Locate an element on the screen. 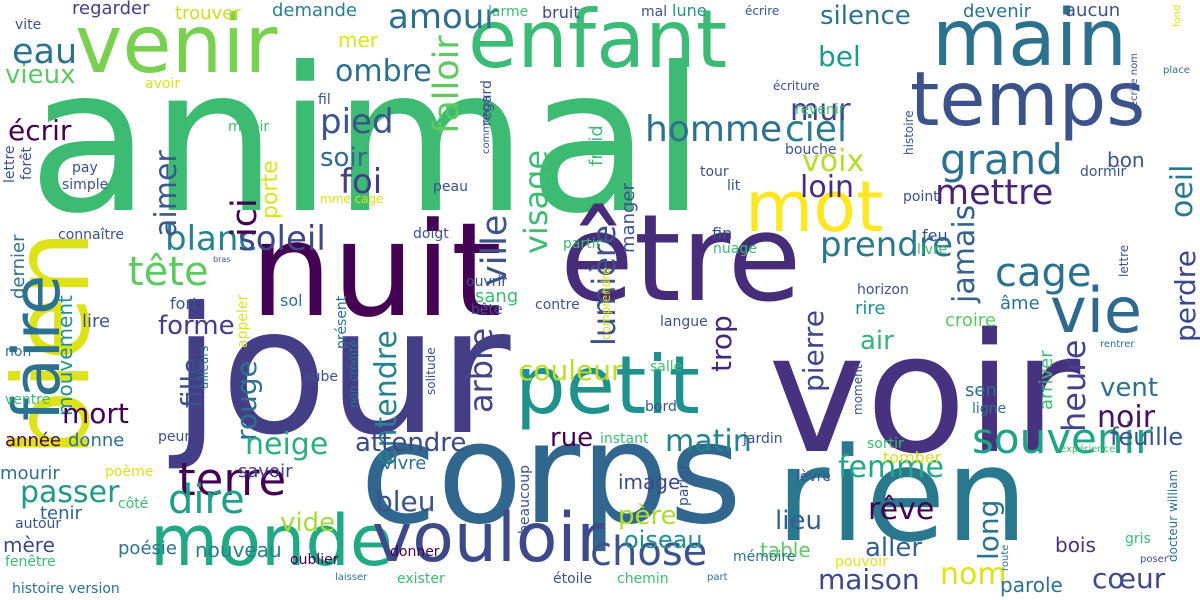 The image size is (1200, 600). word-foi: foi is located at coordinates (361, 182).